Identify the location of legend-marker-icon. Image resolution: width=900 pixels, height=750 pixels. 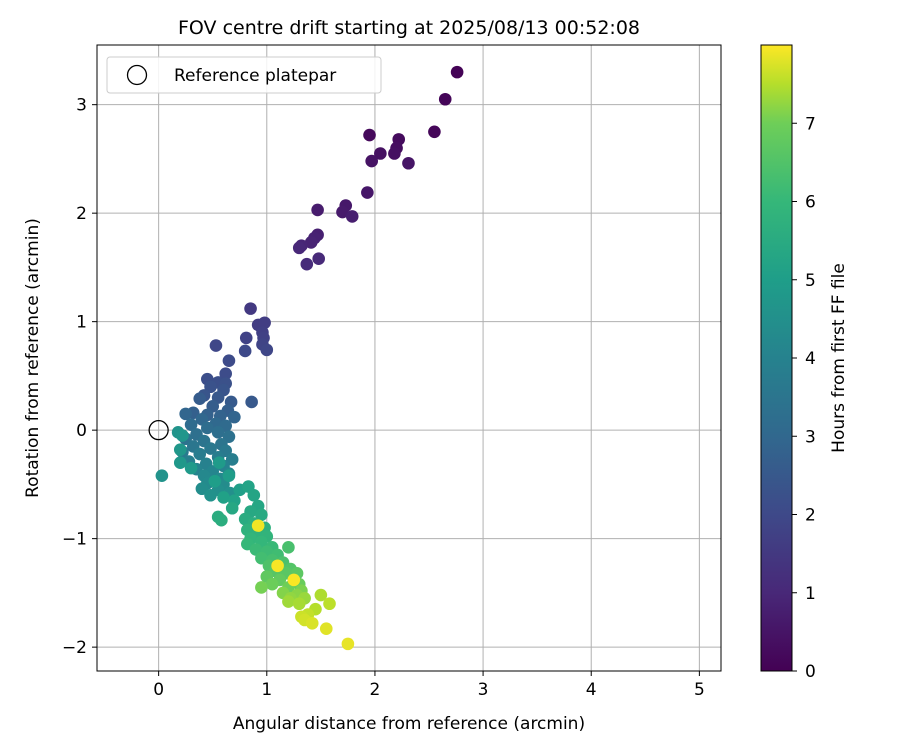
(137, 75).